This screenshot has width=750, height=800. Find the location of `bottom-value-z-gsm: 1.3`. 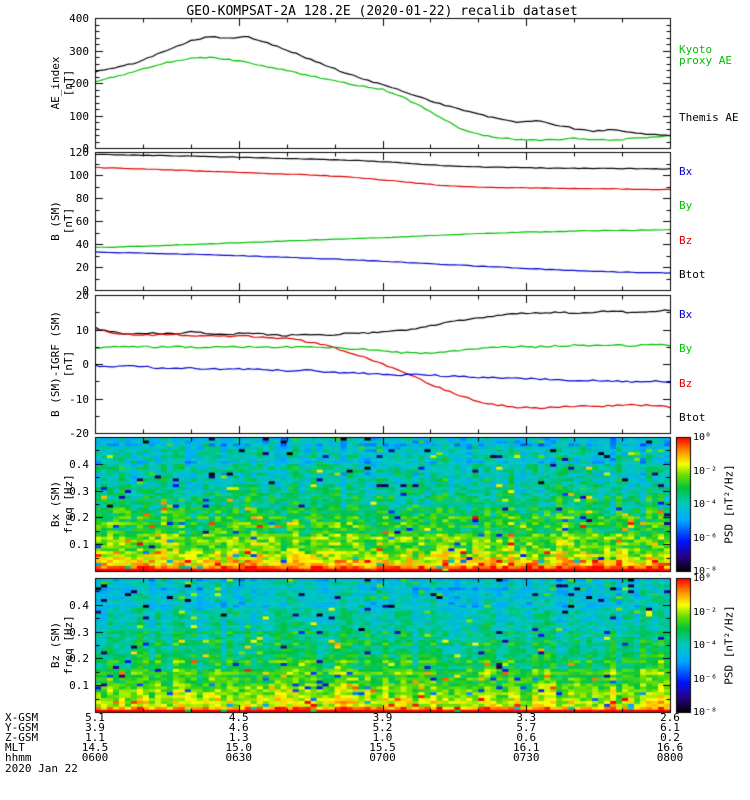

bottom-value-z-gsm: 1.3 is located at coordinates (238, 737).